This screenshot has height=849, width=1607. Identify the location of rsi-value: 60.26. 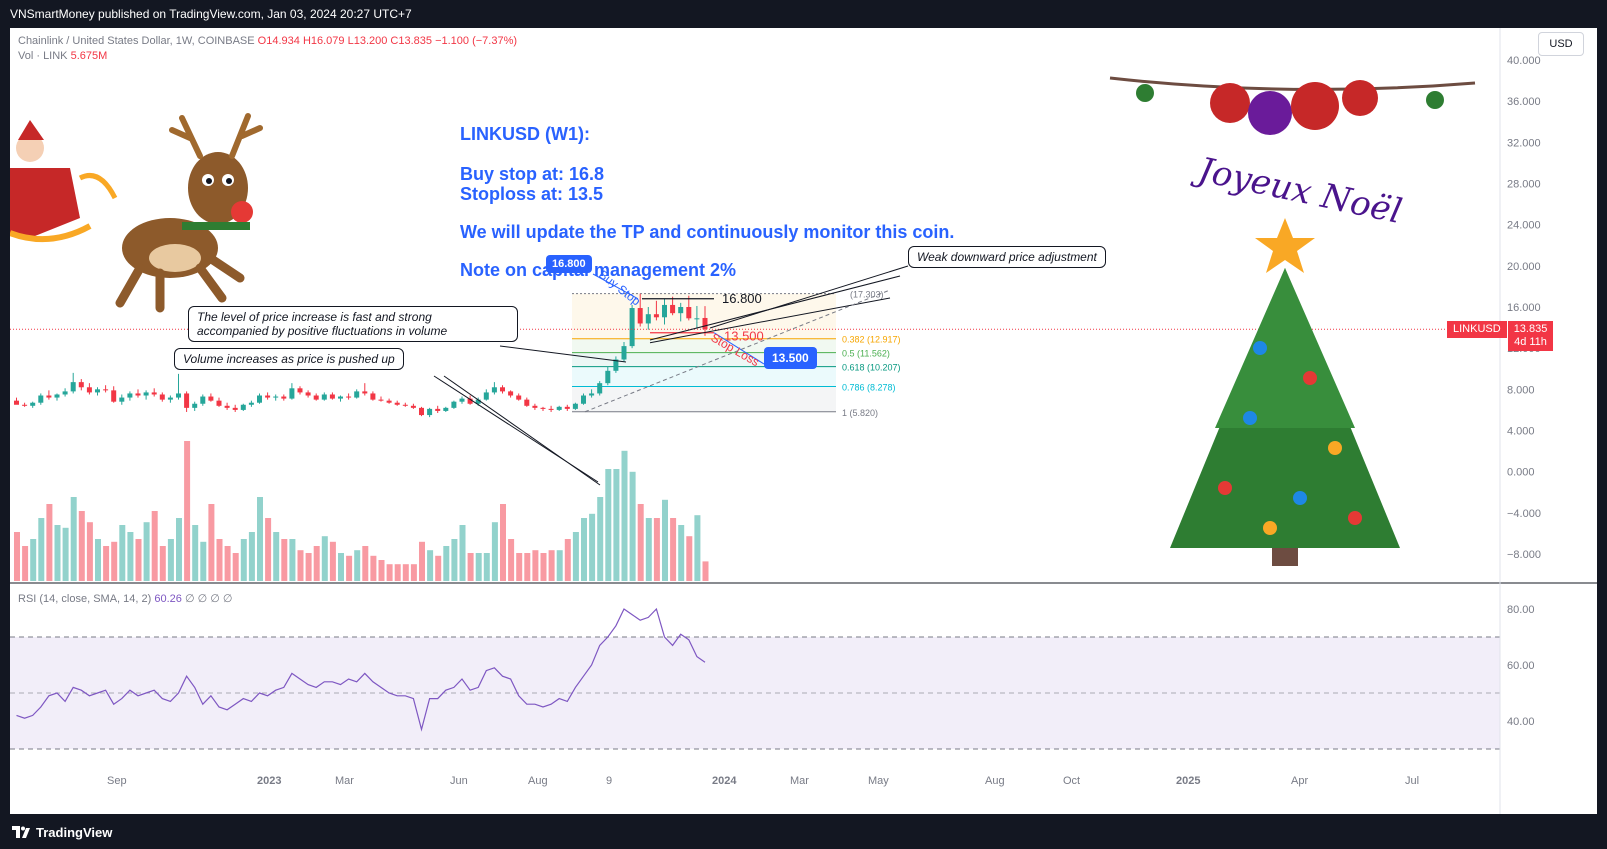
(168, 599).